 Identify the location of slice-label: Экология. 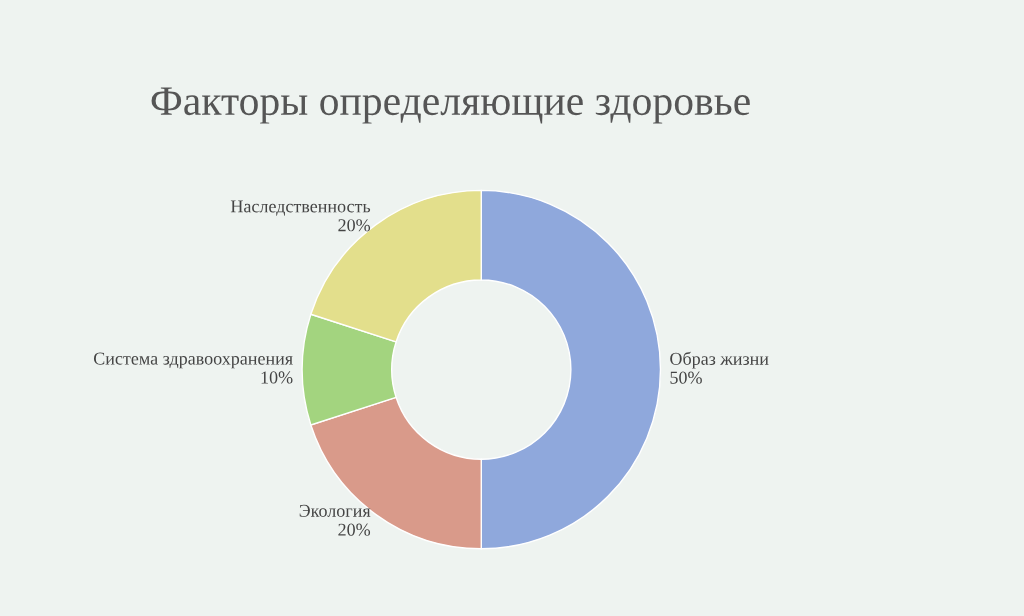
(335, 510).